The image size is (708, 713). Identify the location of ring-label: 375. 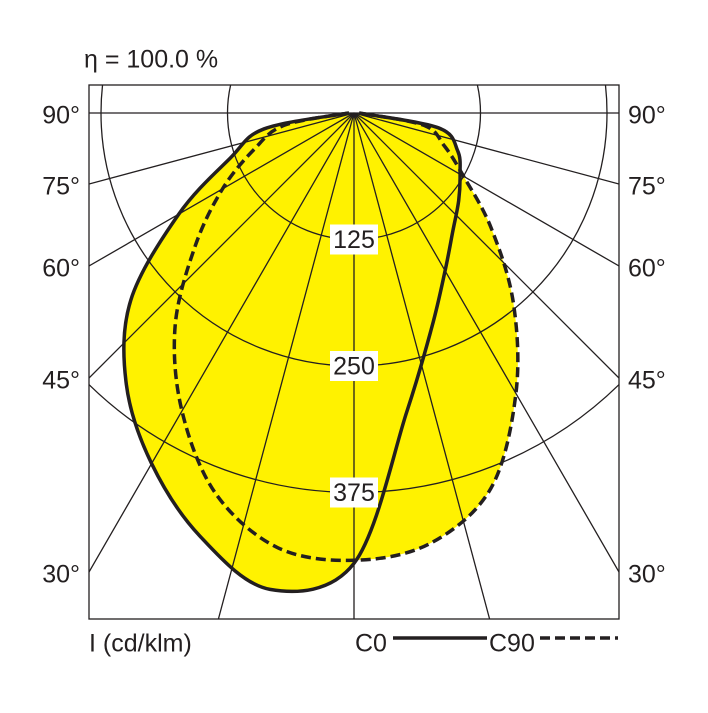
(354, 493).